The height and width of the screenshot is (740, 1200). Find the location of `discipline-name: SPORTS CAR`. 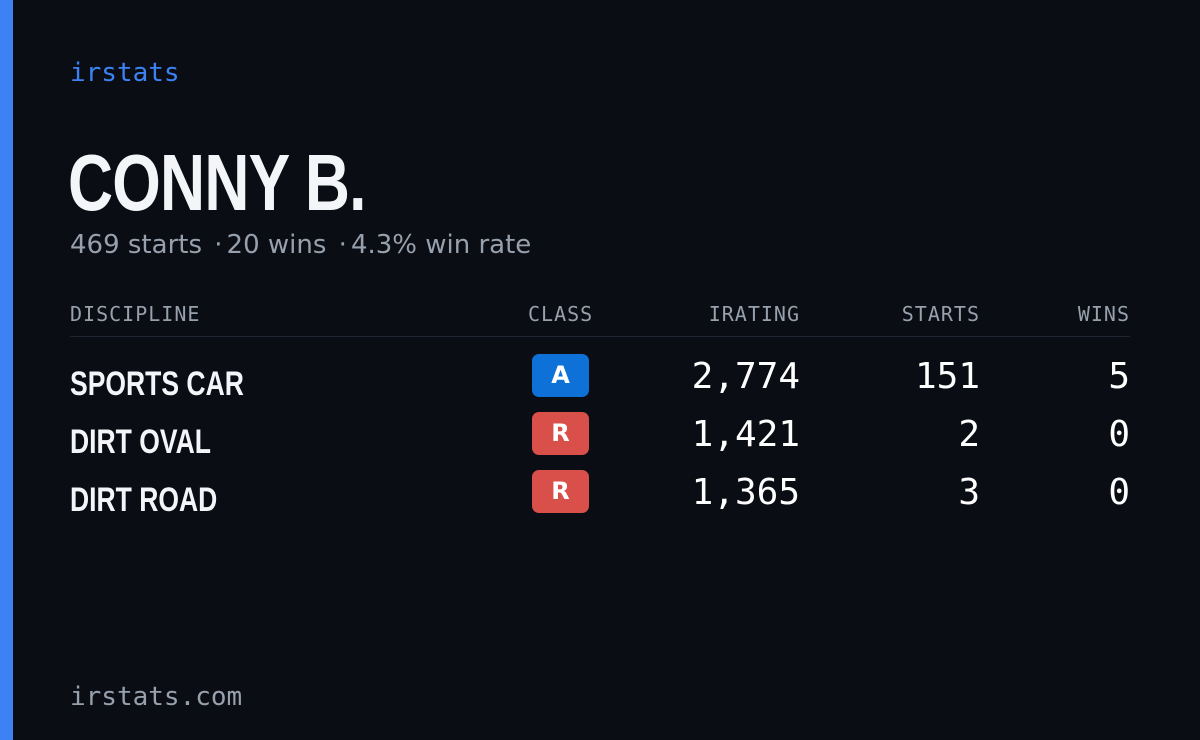

discipline-name: SPORTS CAR is located at coordinates (157, 384).